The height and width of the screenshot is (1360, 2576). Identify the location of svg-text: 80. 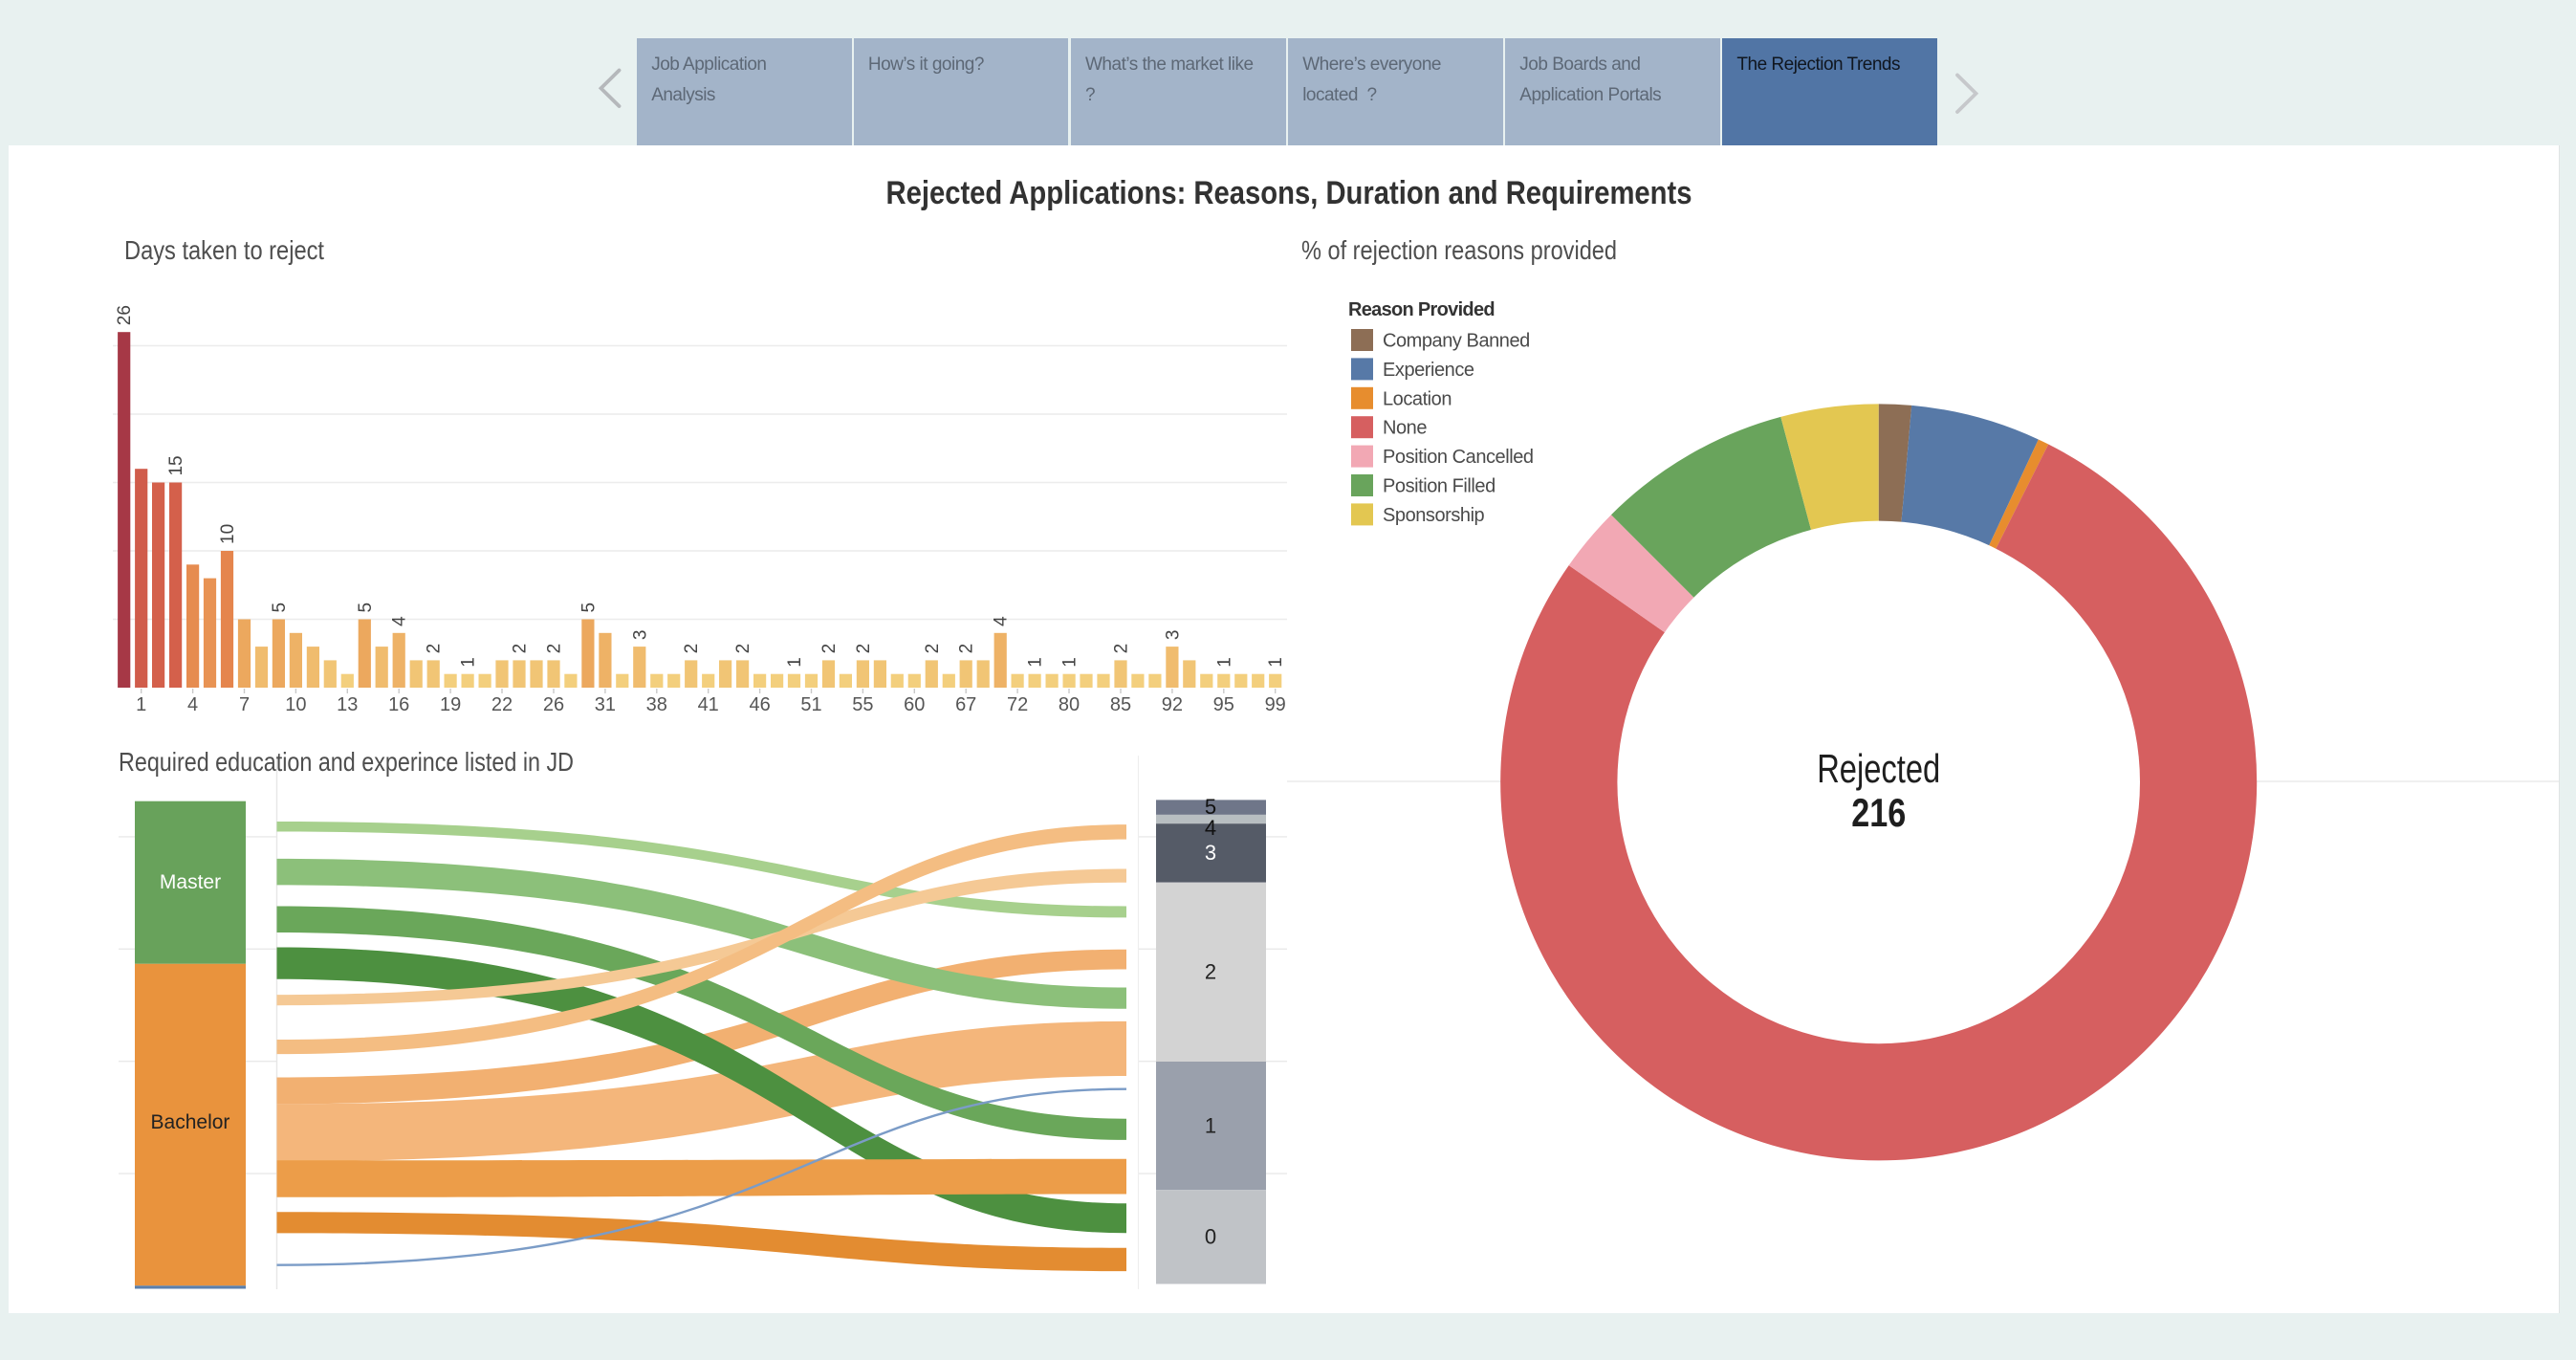
(1069, 705).